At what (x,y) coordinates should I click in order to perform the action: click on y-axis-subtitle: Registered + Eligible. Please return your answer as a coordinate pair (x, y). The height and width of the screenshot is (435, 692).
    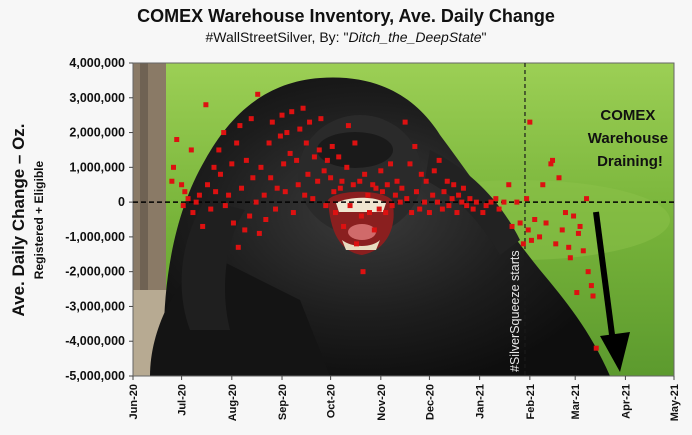
    Looking at the image, I should click on (39, 219).